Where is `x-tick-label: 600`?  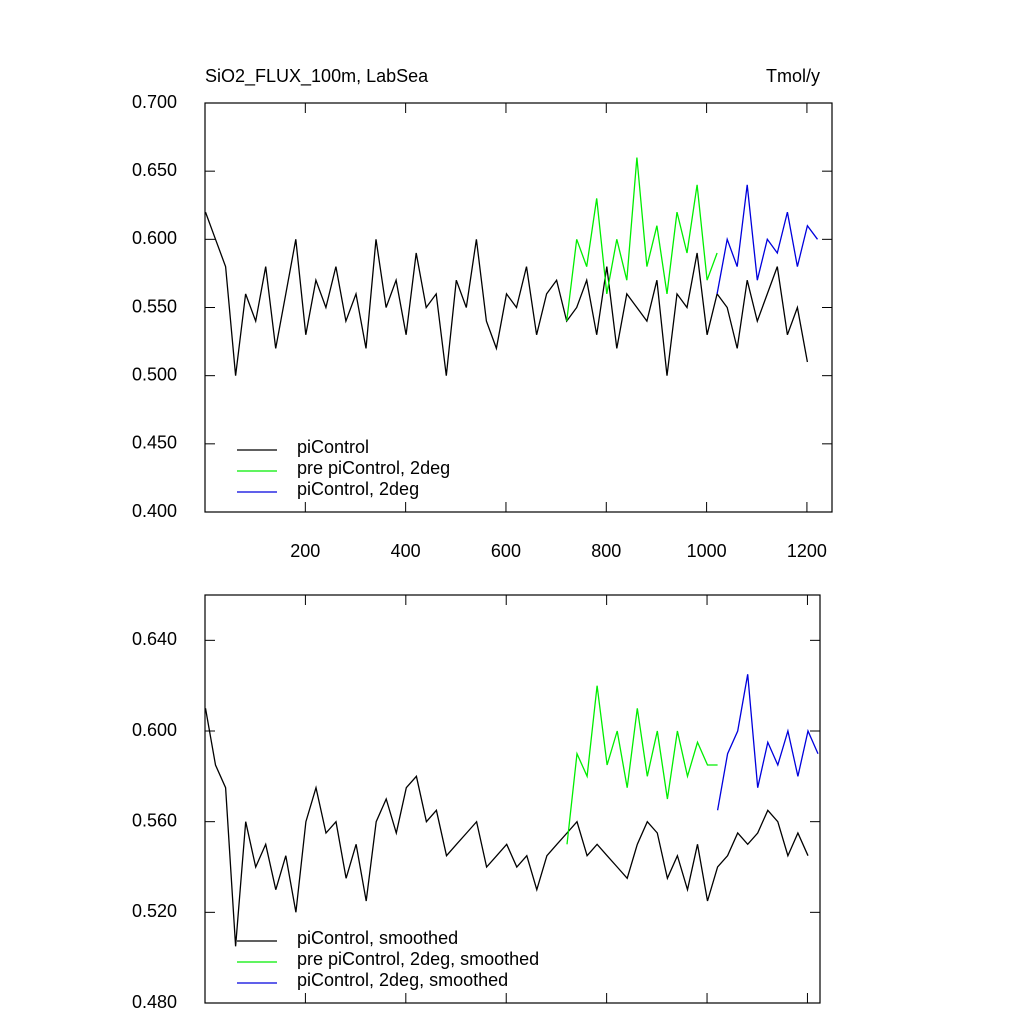 x-tick-label: 600 is located at coordinates (506, 551).